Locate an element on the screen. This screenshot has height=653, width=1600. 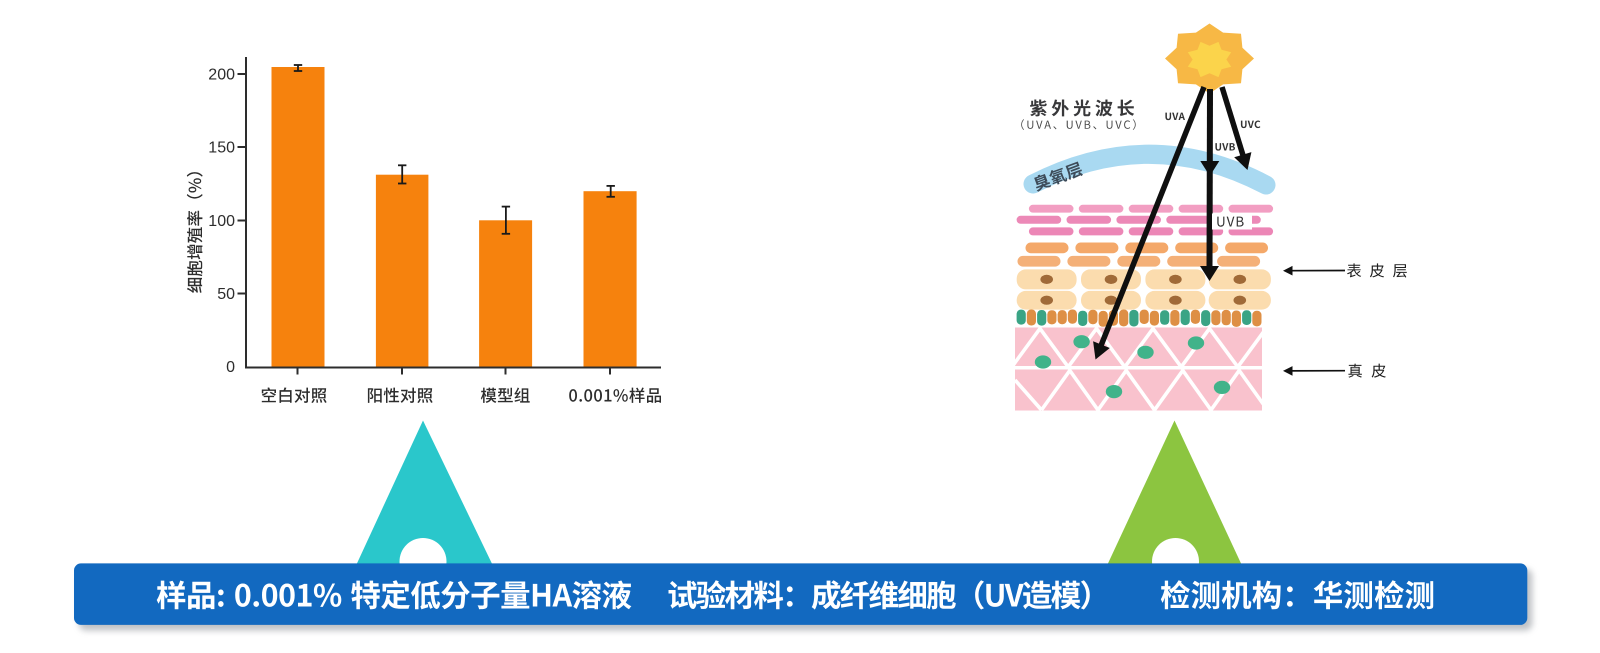
svg-text: 50 is located at coordinates (226, 294).